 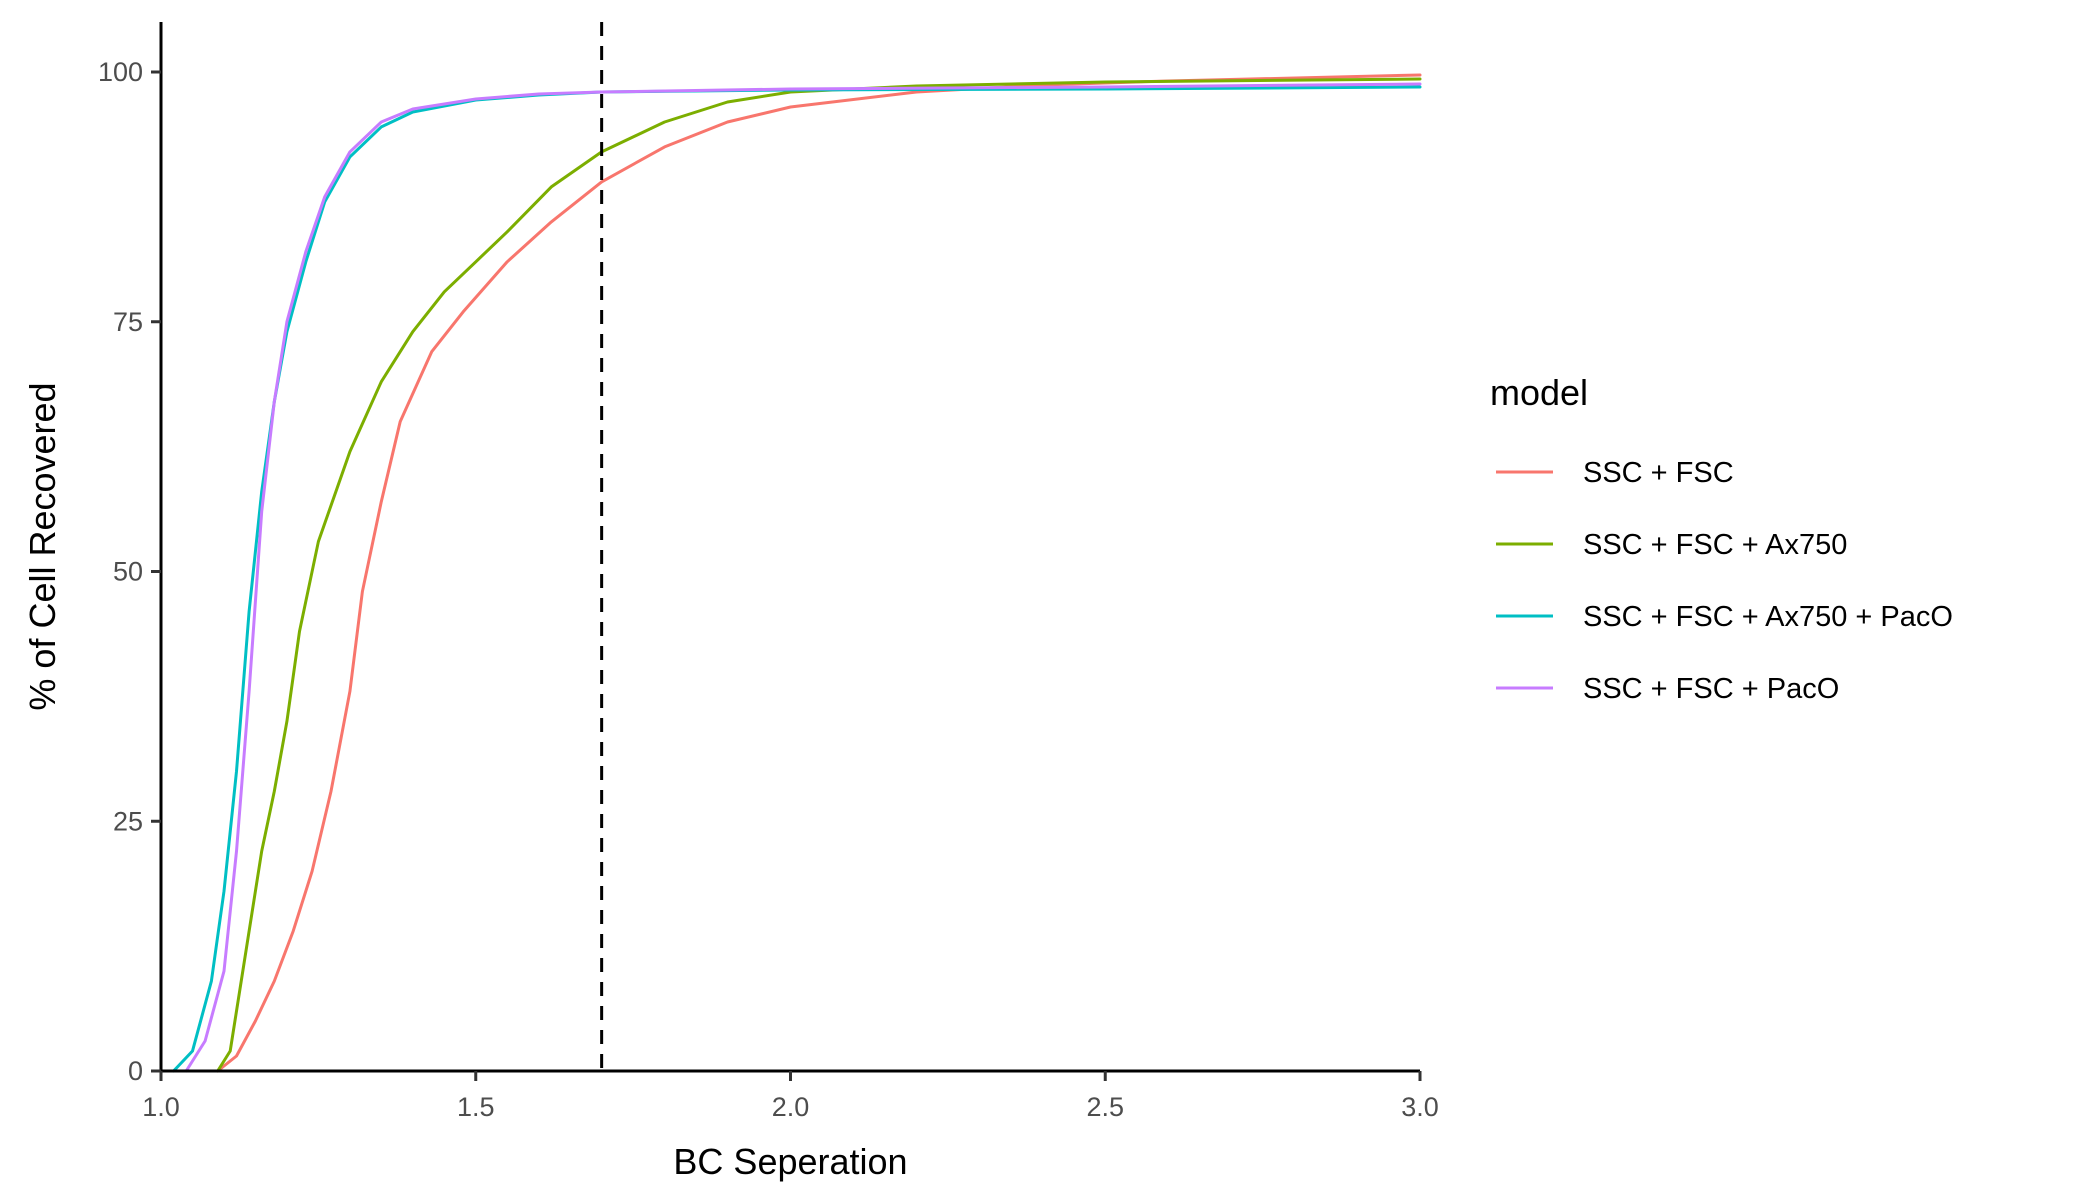 I want to click on legend-label: SSC + FSC, so click(x=1658, y=473).